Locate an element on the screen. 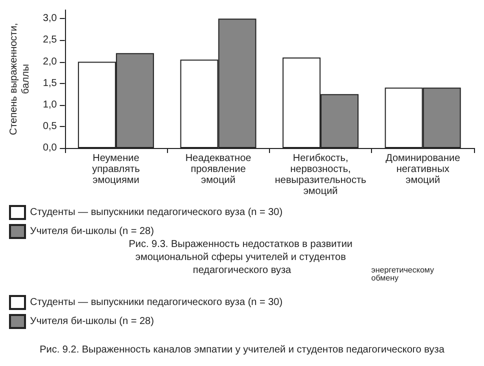  x-tick-label: Негибкость, нервозность, невыразительность эмоций is located at coordinates (320, 175).